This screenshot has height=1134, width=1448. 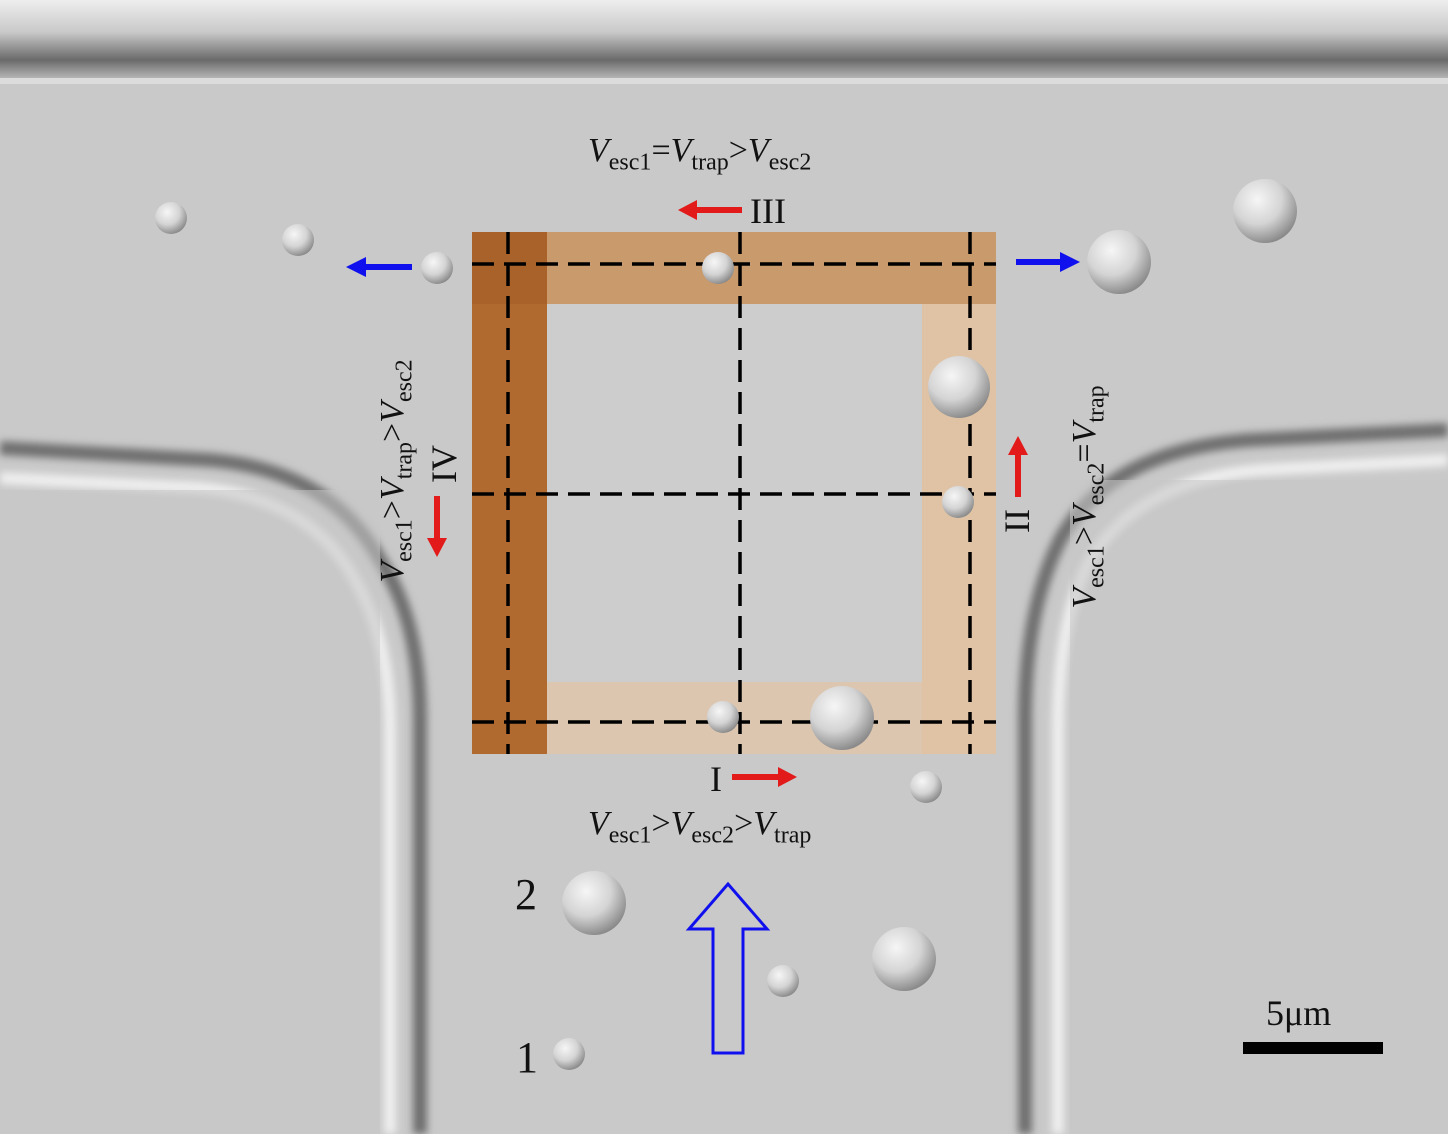 What do you see at coordinates (724, 81) in the screenshot?
I see `top-wall-edge` at bounding box center [724, 81].